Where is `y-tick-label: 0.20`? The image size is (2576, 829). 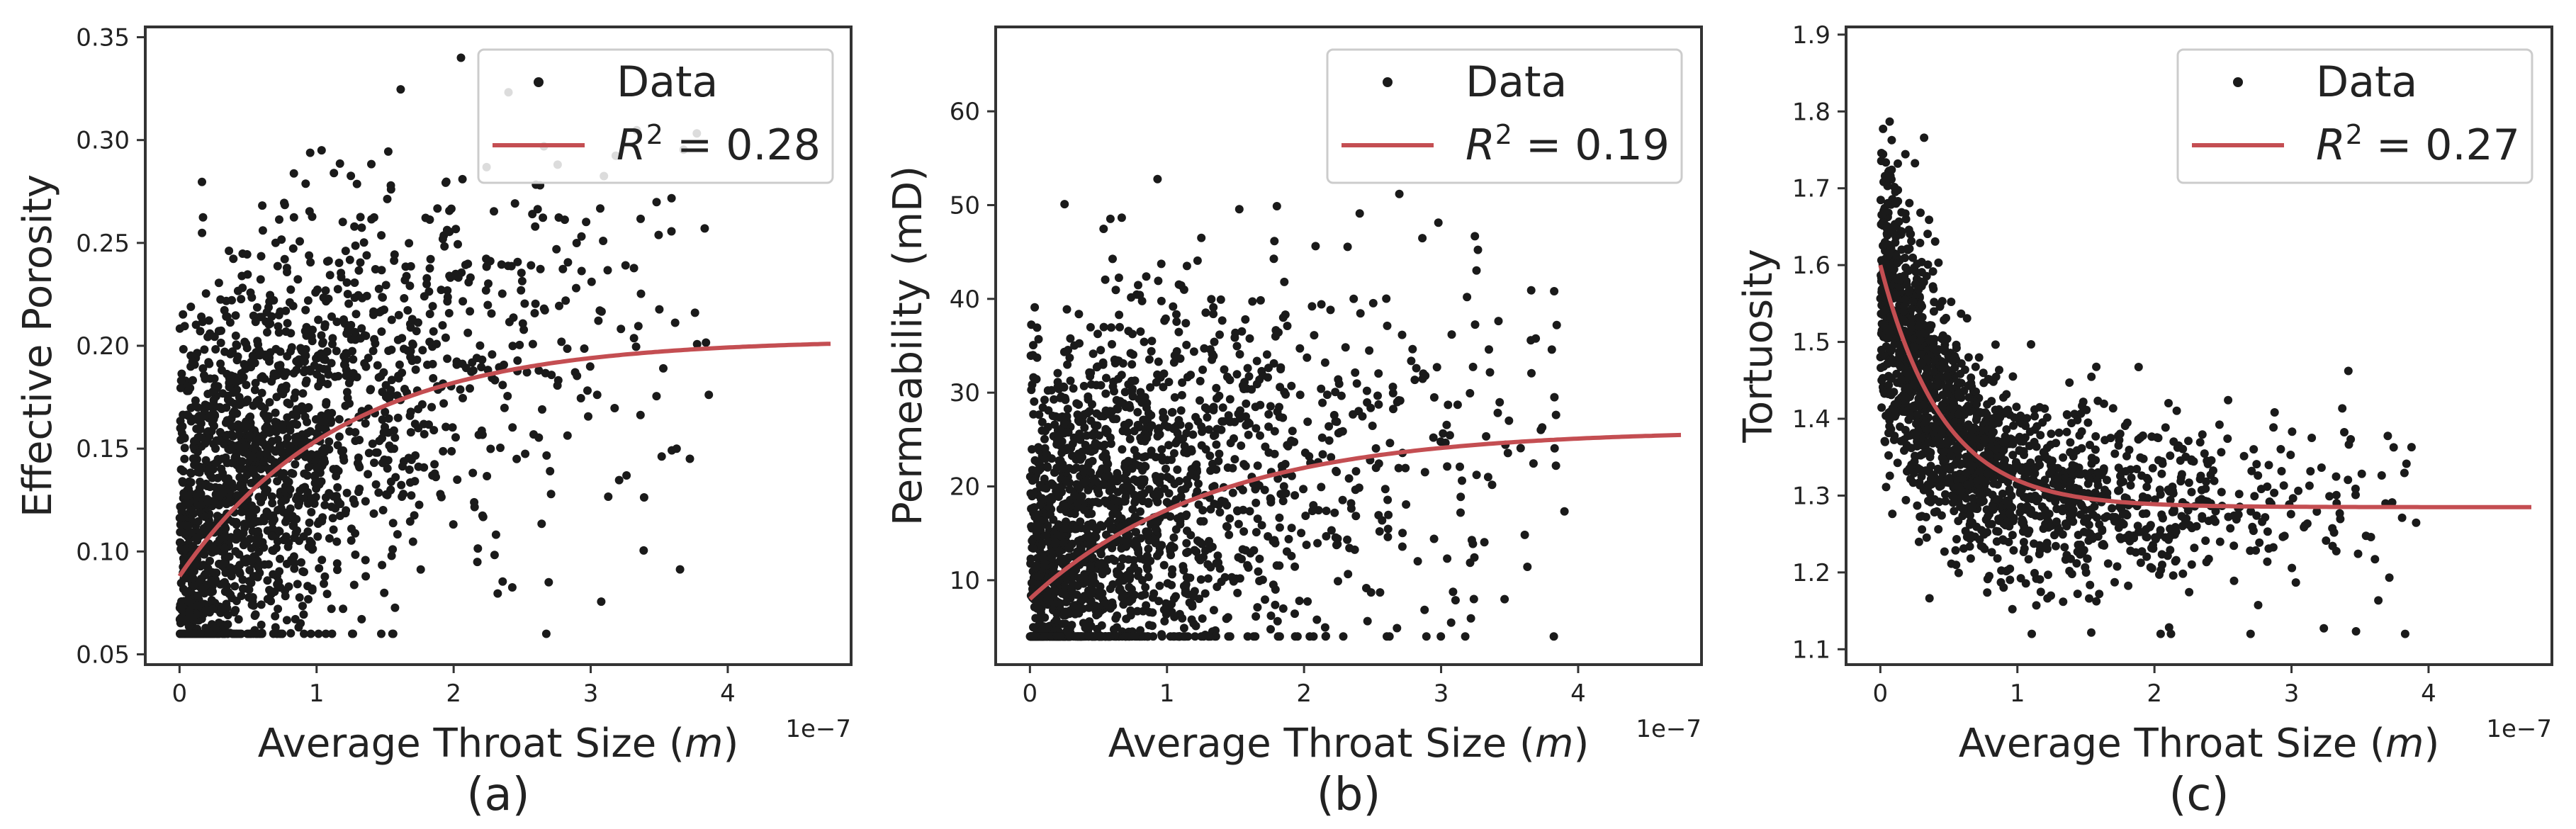
y-tick-label: 0.20 is located at coordinates (103, 346).